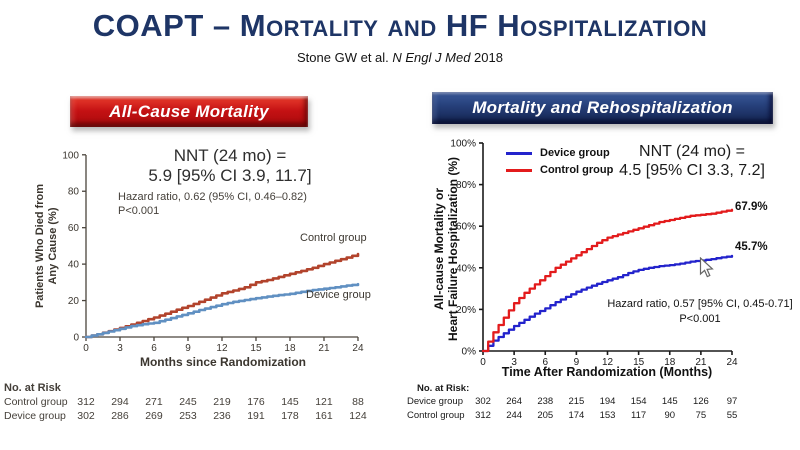  I want to click on nnt-right-line1: NNT (24 mo) =, so click(692, 151).